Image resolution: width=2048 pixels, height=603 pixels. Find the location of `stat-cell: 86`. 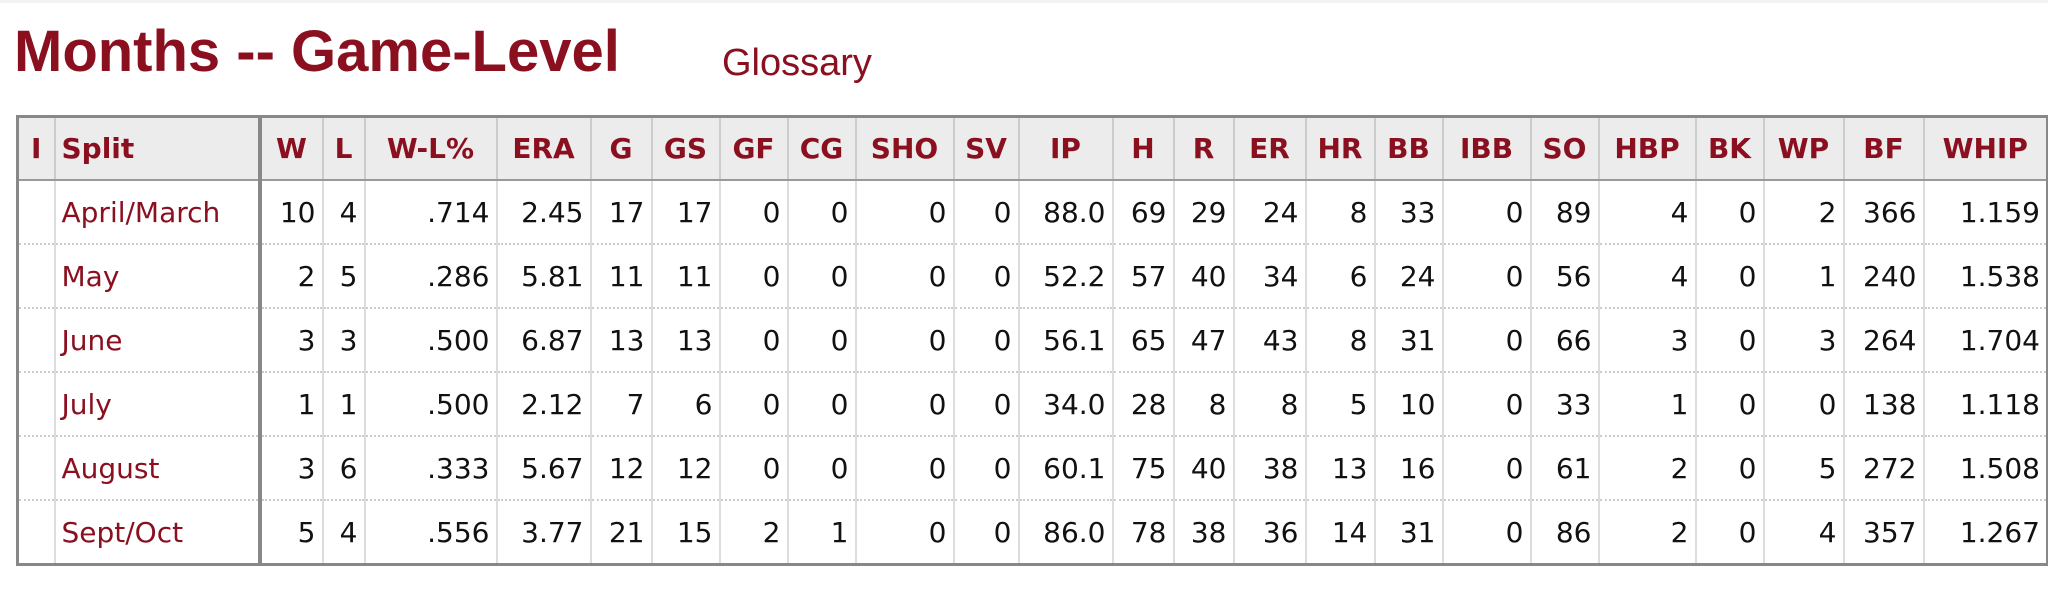

stat-cell: 86 is located at coordinates (1564, 533).